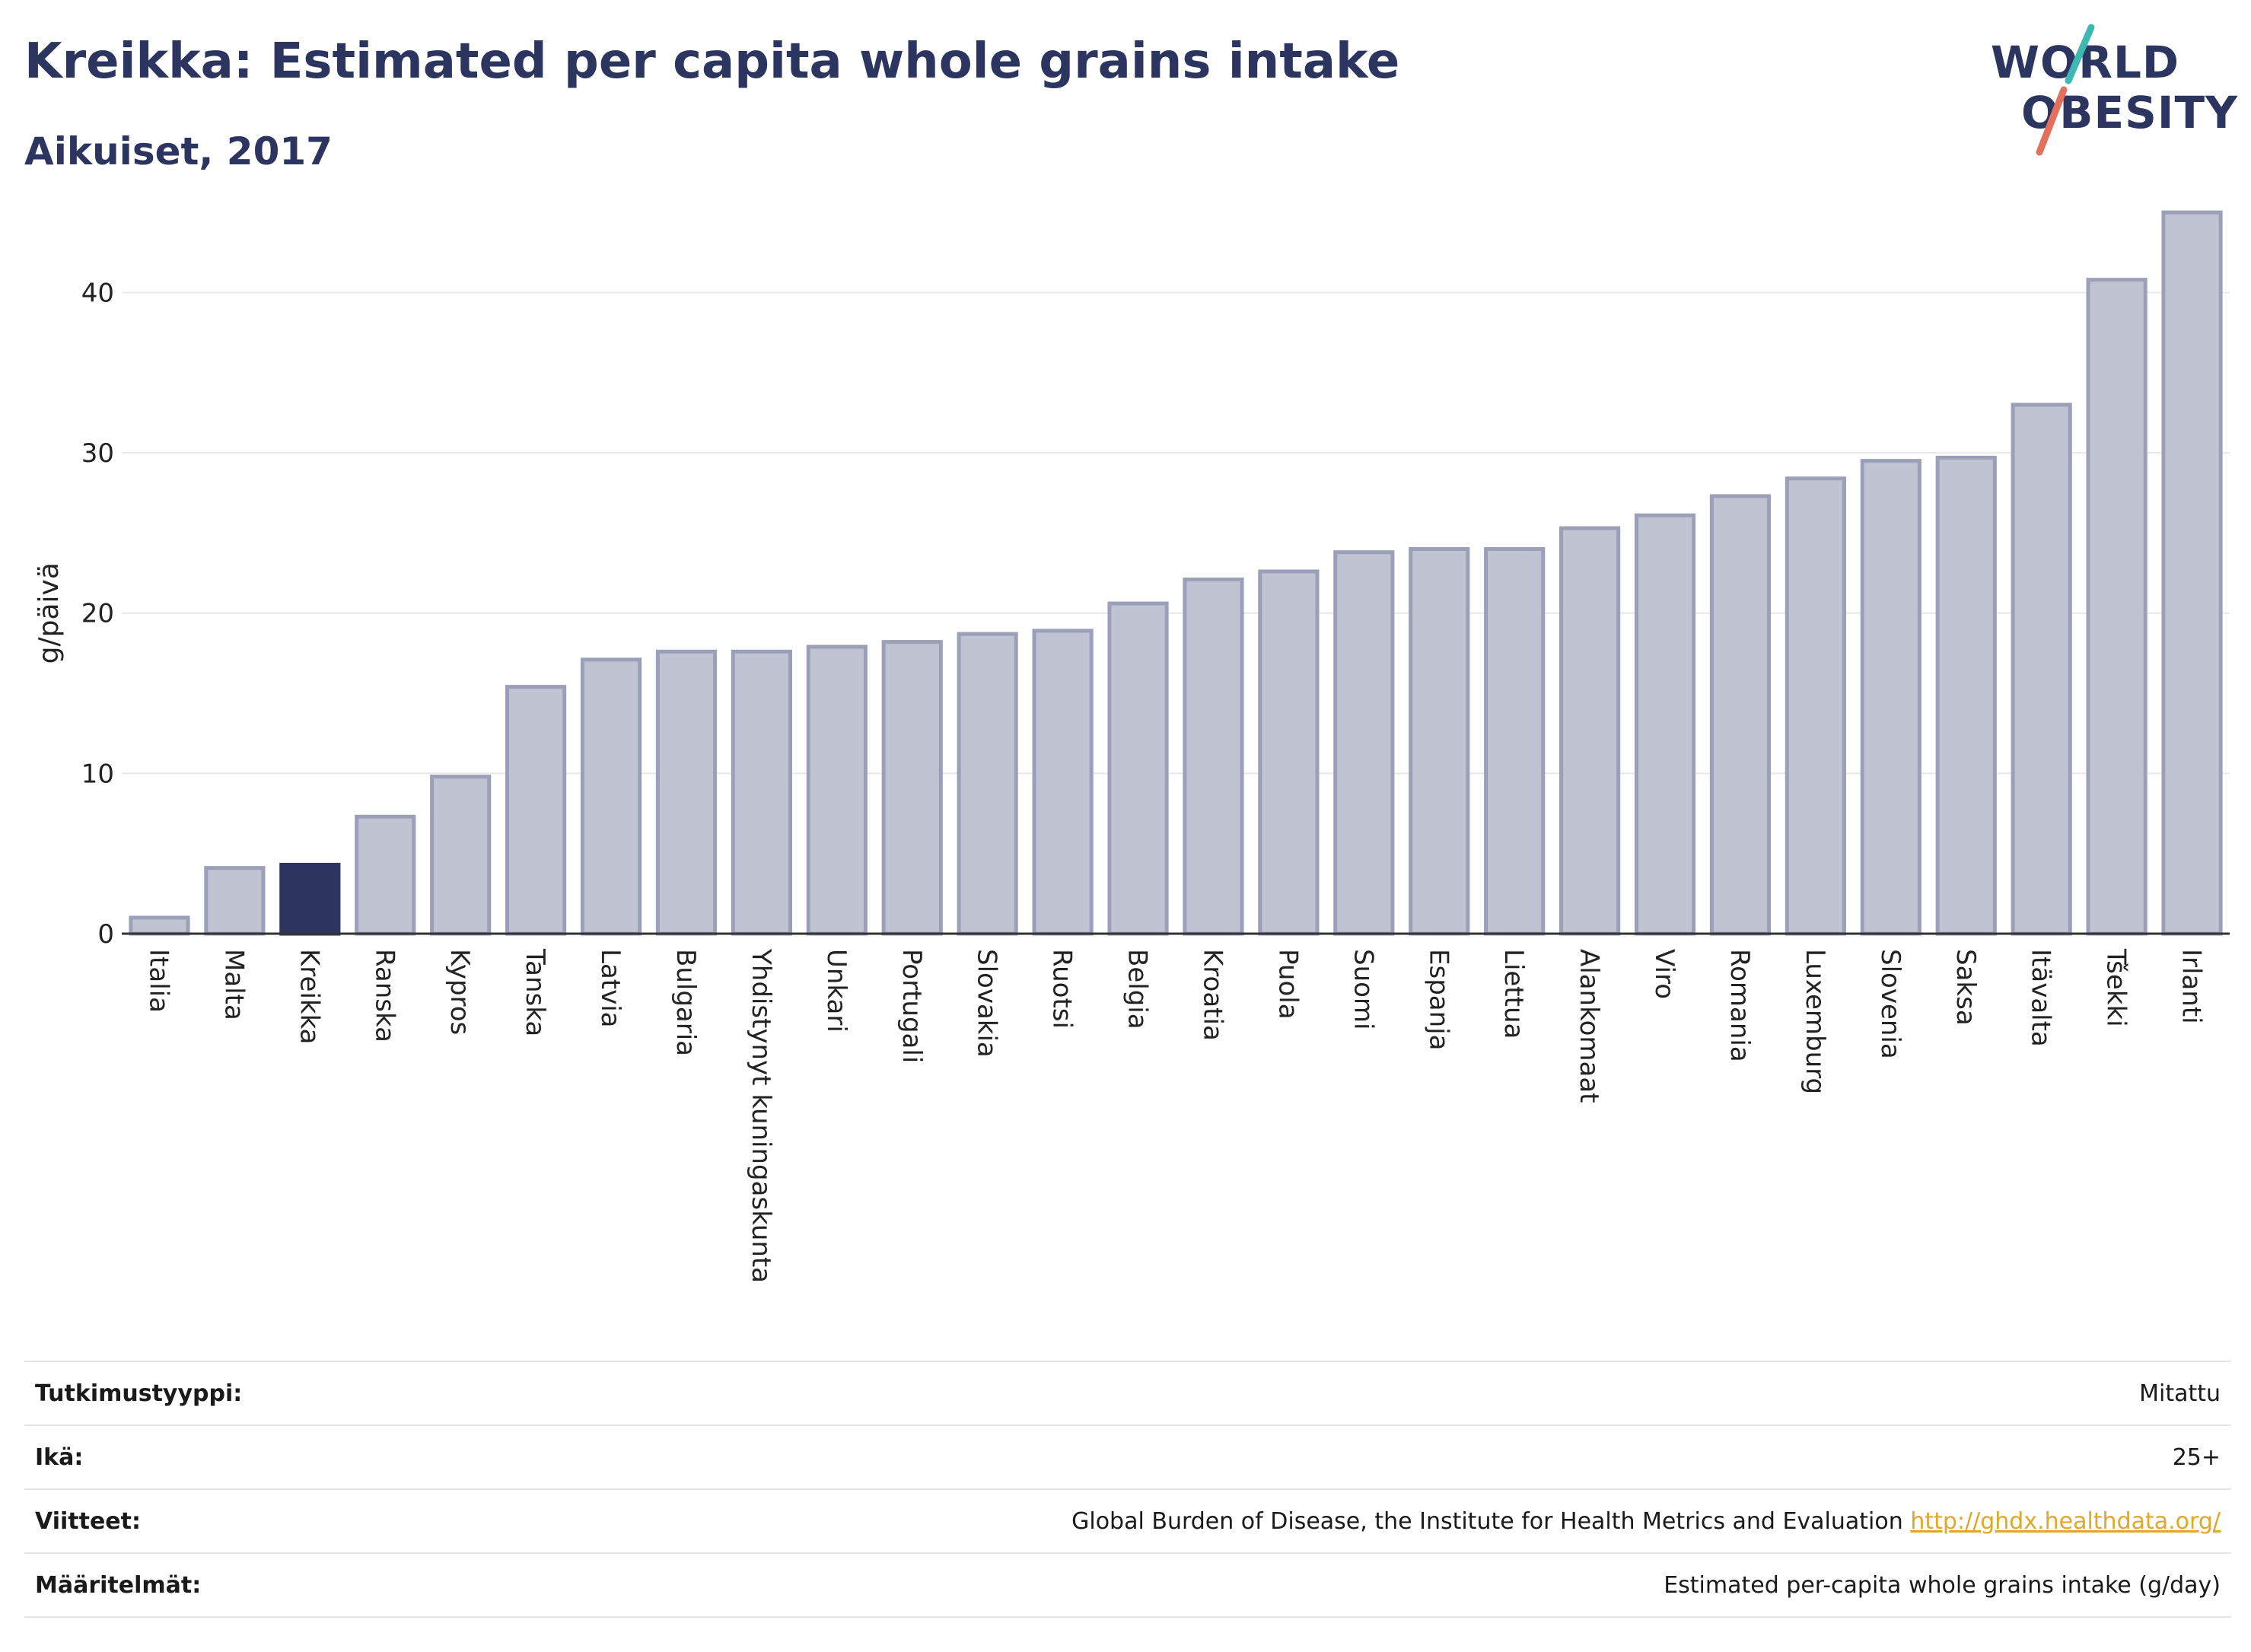  I want to click on y-tick-label: 30, so click(97, 453).